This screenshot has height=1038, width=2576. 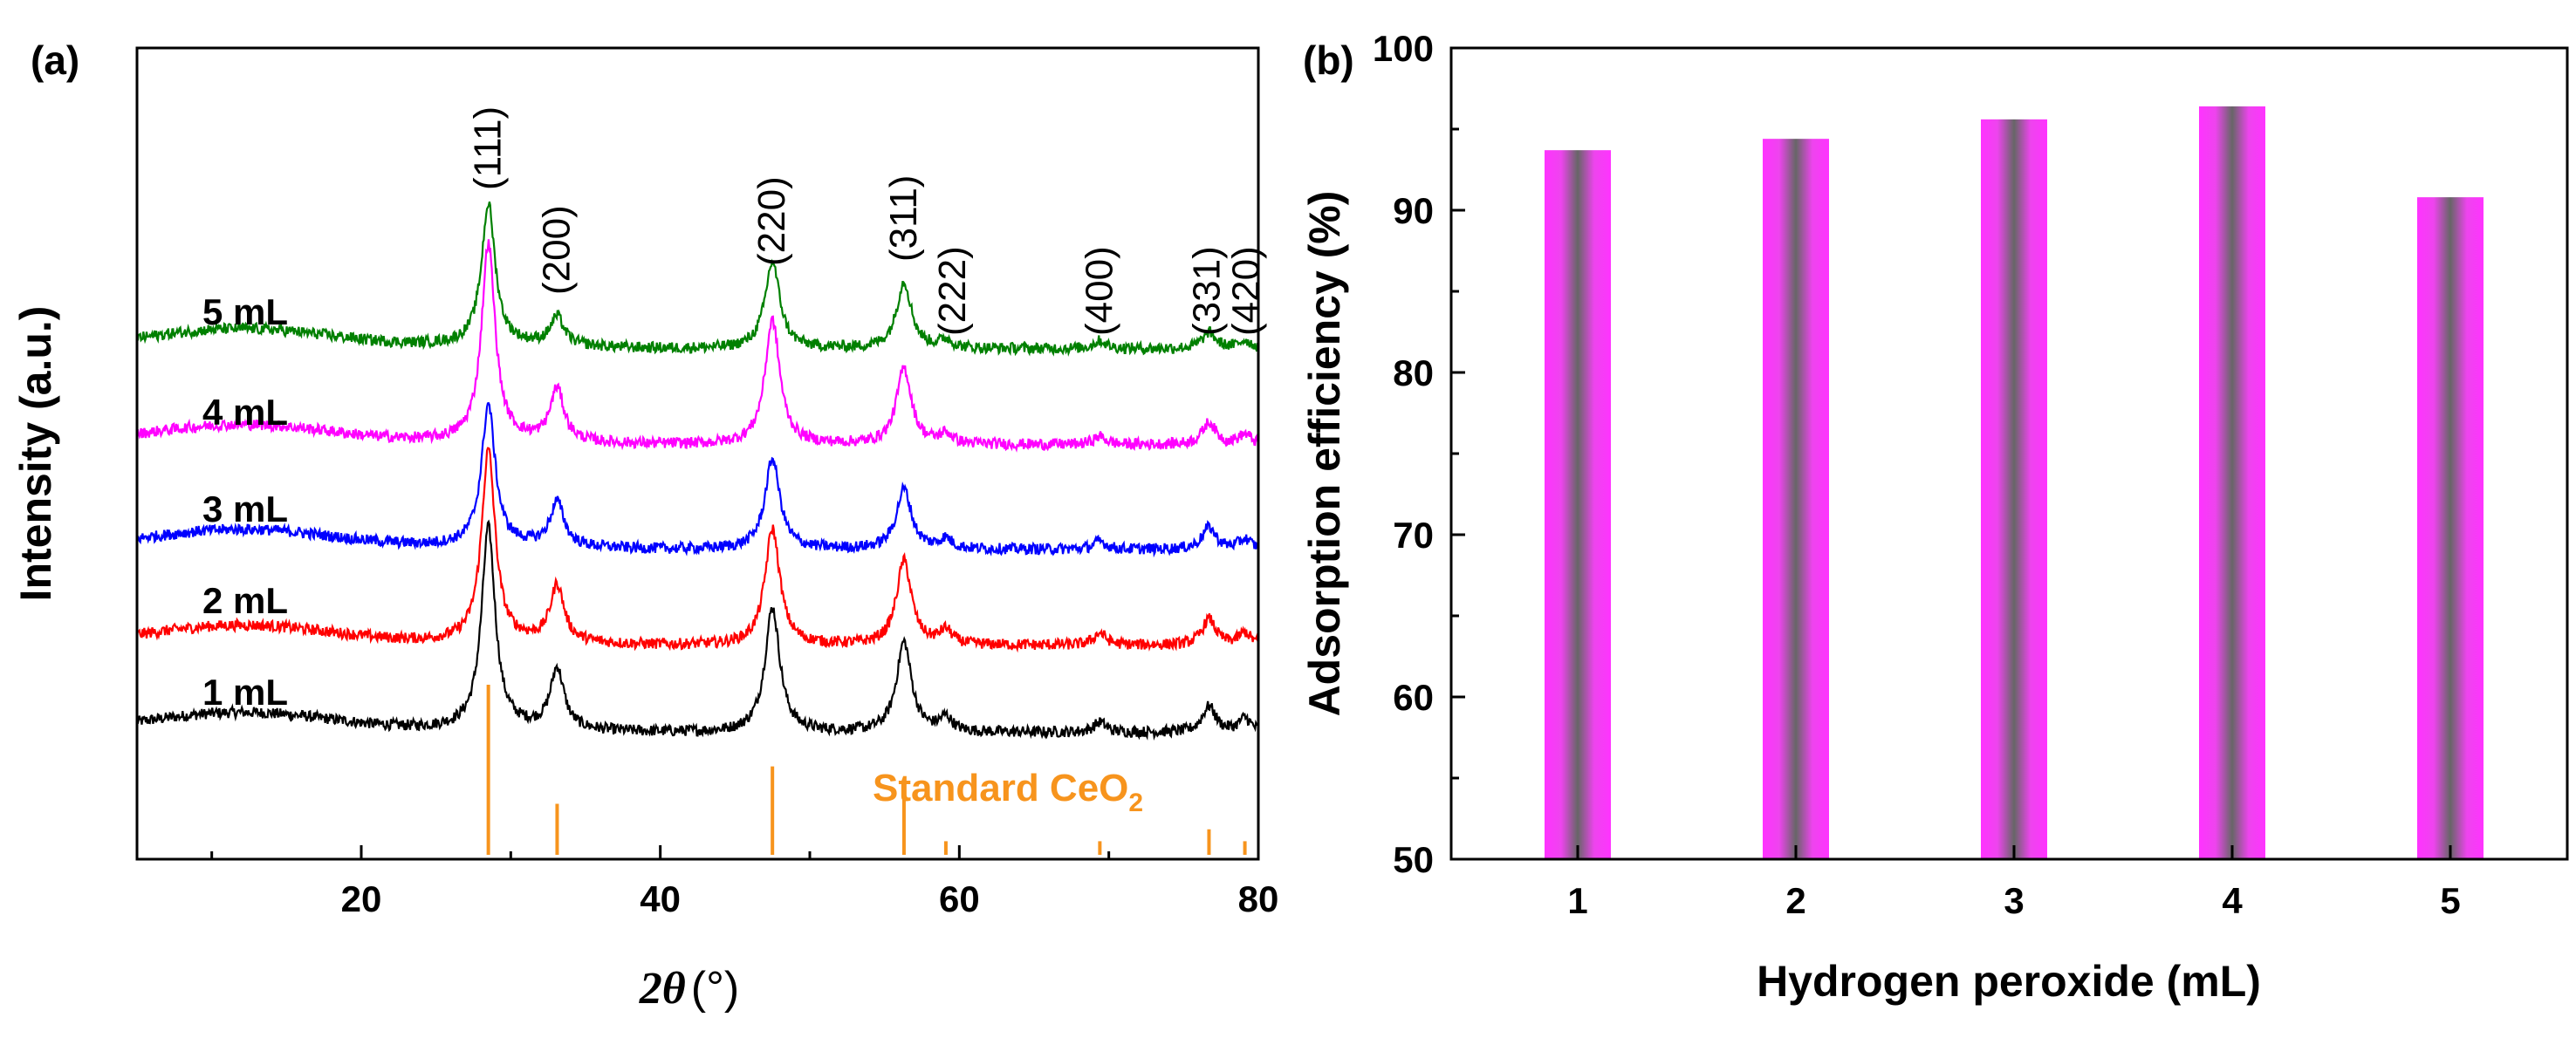 I want to click on xrd-line-2-ml, so click(x=697, y=550).